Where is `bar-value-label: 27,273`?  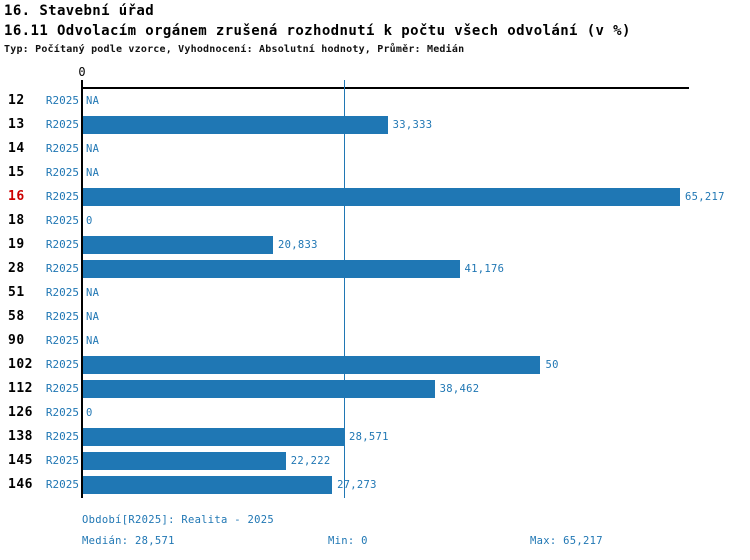
bar-value-label: 27,273 is located at coordinates (357, 485).